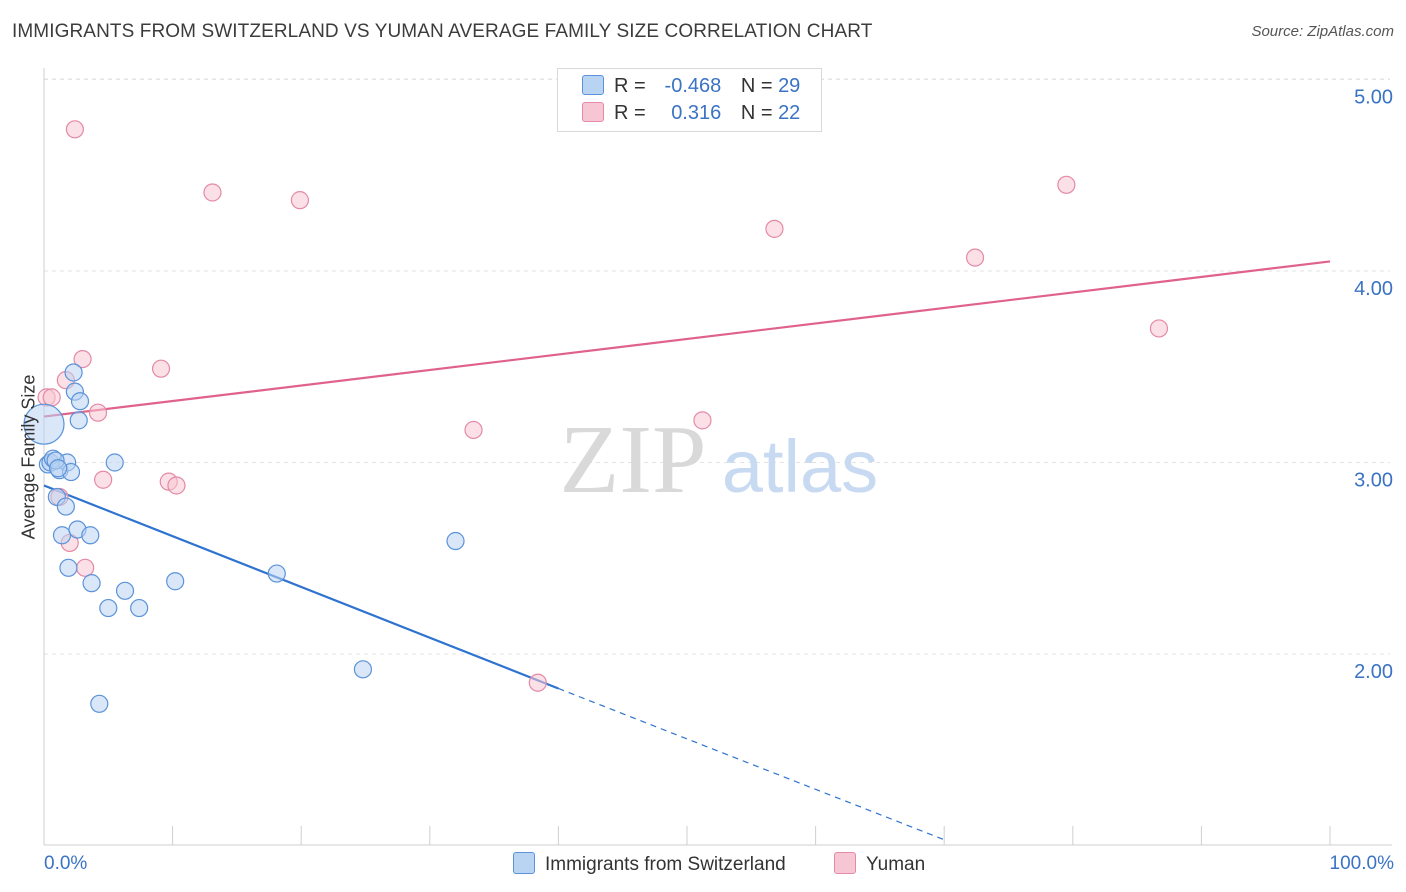 This screenshot has height=892, width=1406. I want to click on y-tick-label: 4.00, so click(1373, 289).